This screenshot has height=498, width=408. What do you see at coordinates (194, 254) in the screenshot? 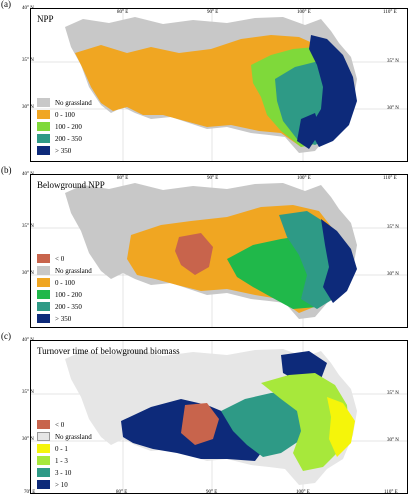
I see `bnpp-under-0-patch` at bounding box center [194, 254].